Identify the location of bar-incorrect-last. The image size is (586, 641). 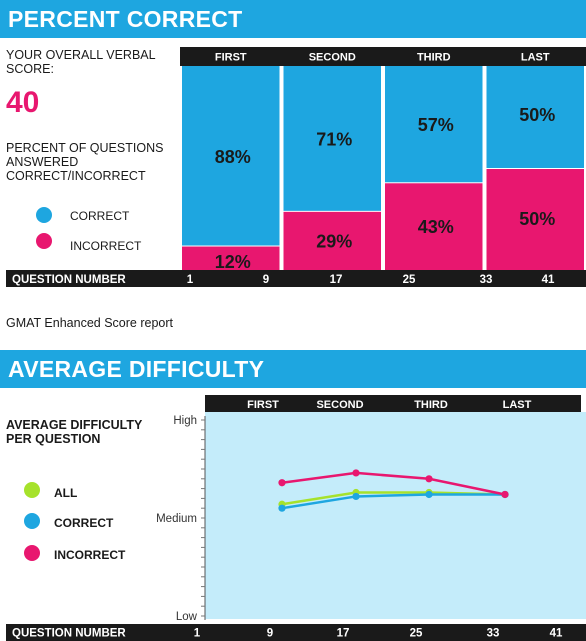
(535, 219).